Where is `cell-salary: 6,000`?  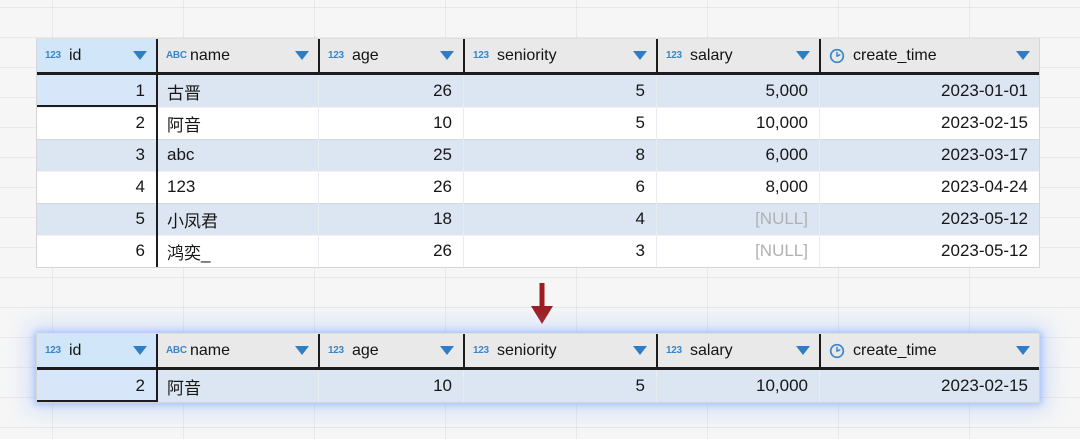 cell-salary: 6,000 is located at coordinates (737, 155).